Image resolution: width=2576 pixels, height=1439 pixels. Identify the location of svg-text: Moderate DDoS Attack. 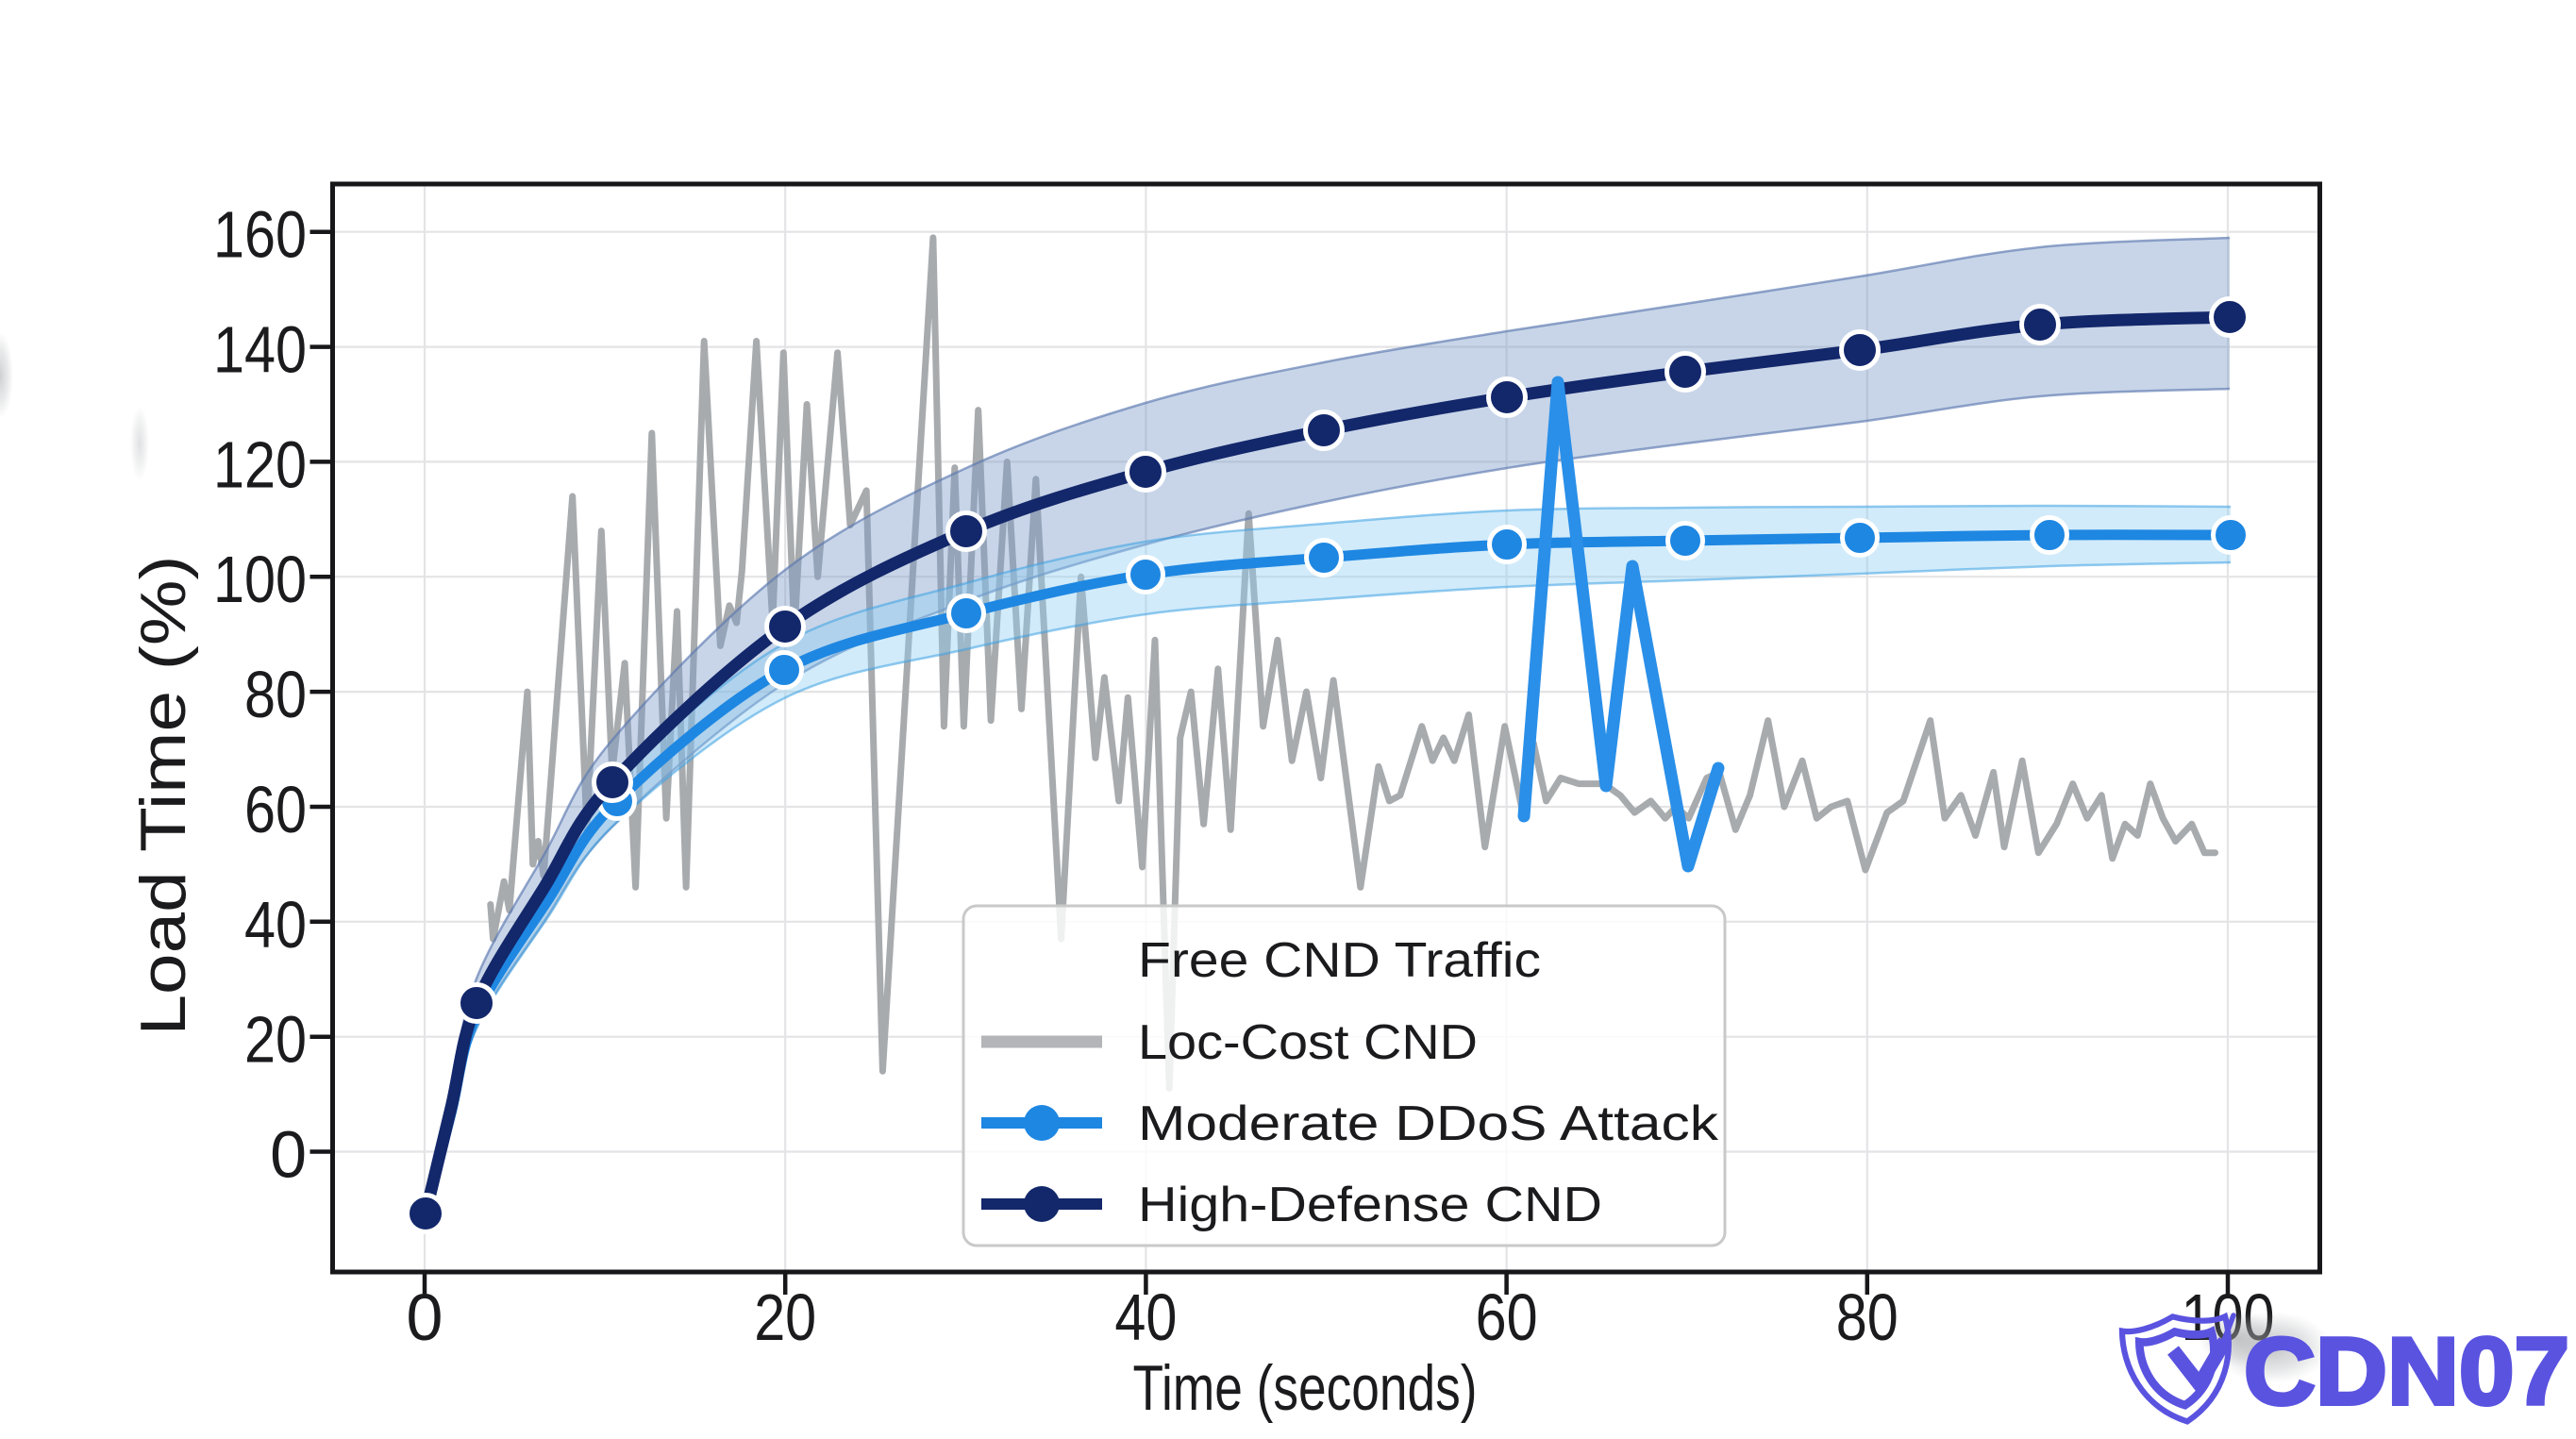
(1428, 1123).